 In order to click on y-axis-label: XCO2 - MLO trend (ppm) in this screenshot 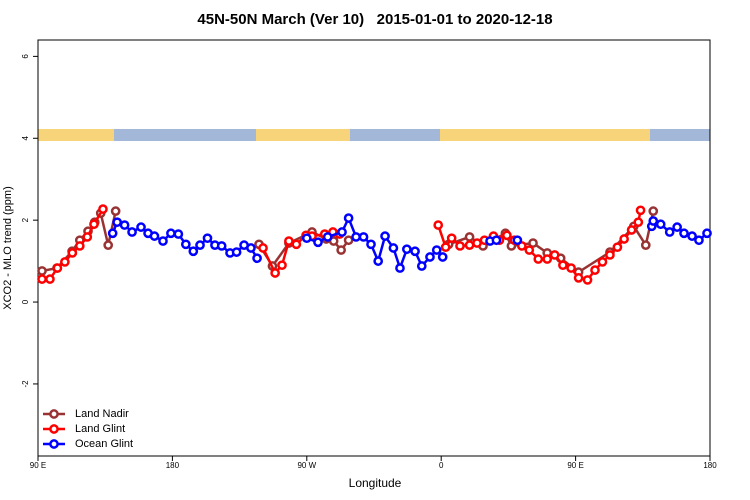, I will do `click(8, 247)`.